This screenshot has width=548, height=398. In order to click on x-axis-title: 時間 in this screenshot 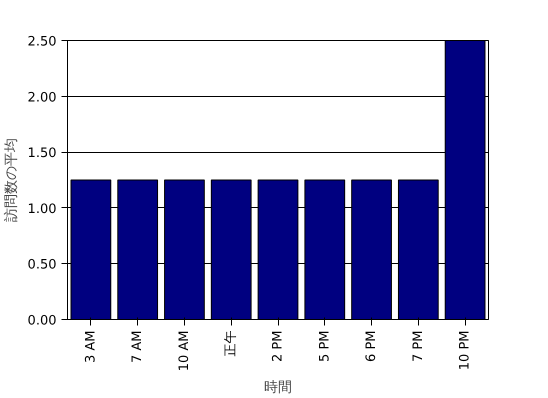, I will do `click(278, 387)`.